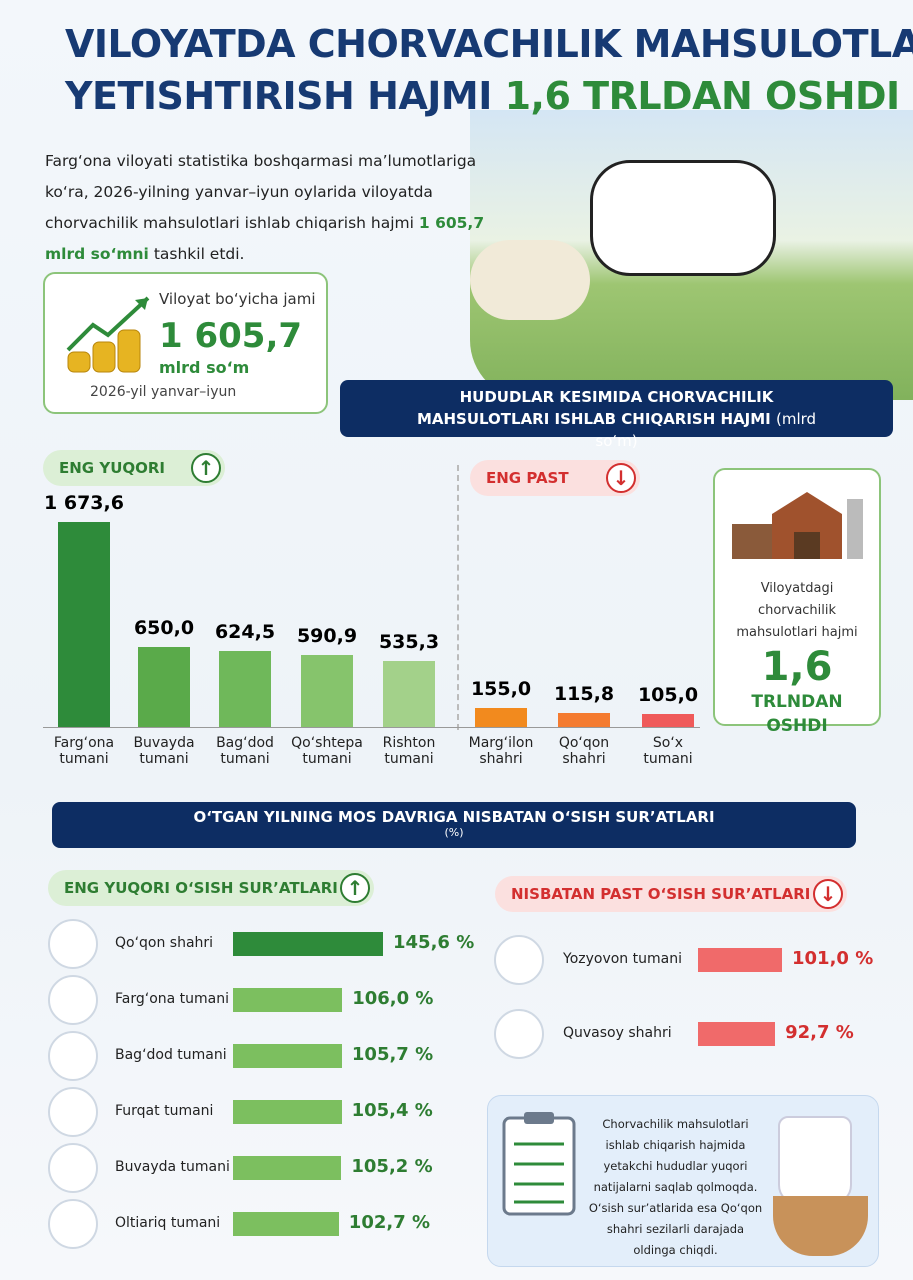 This screenshot has height=1280, width=913. I want to click on total-period: 2026-yil yanvar–iyun, so click(163, 392).